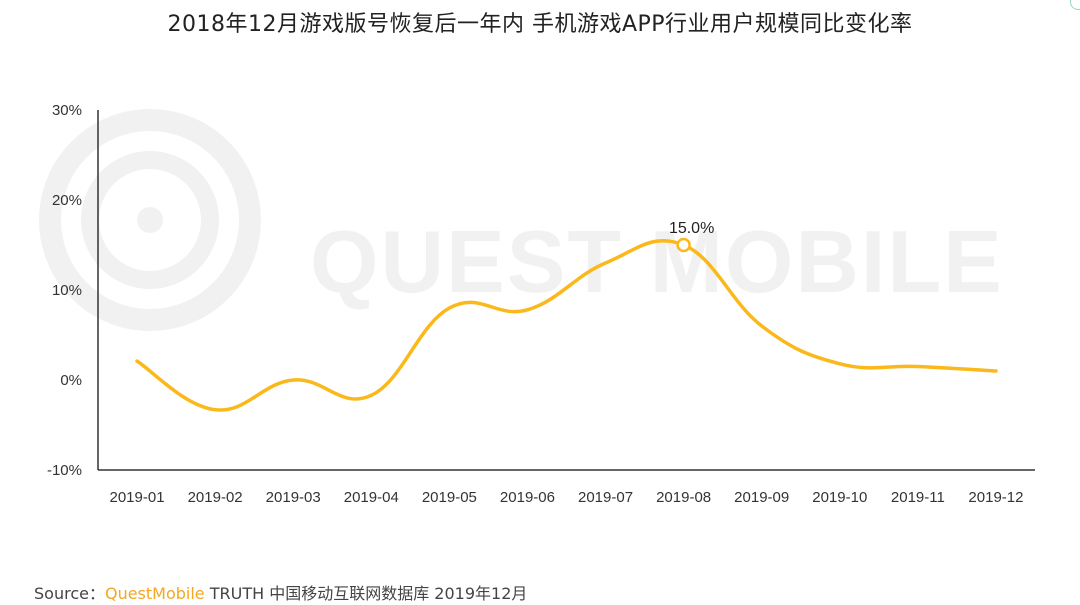 Image resolution: width=1080 pixels, height=605 pixels. I want to click on x-tick-label: 2019-08, so click(683, 497).